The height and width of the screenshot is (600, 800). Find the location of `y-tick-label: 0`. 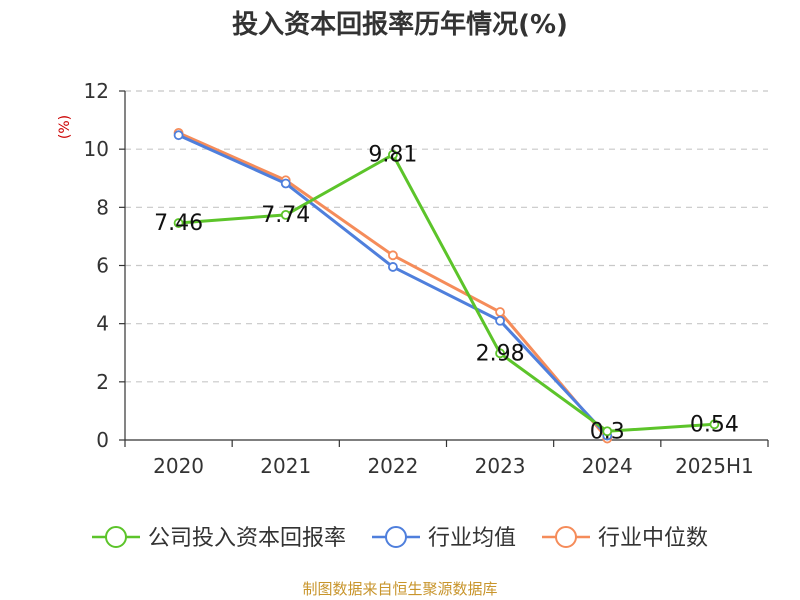

y-tick-label: 0 is located at coordinates (102, 440).